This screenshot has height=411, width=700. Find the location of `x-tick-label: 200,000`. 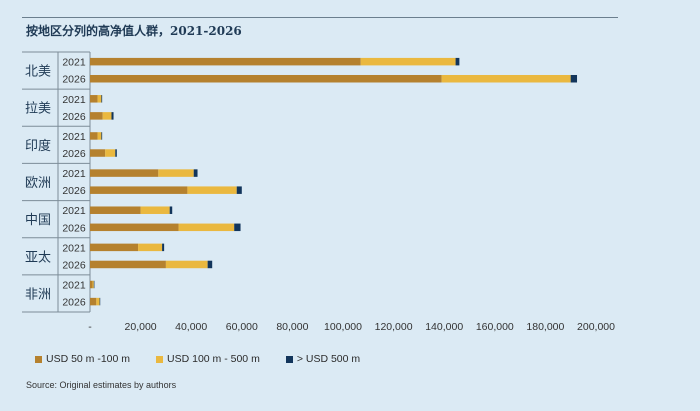

x-tick-label: 200,000 is located at coordinates (596, 327).